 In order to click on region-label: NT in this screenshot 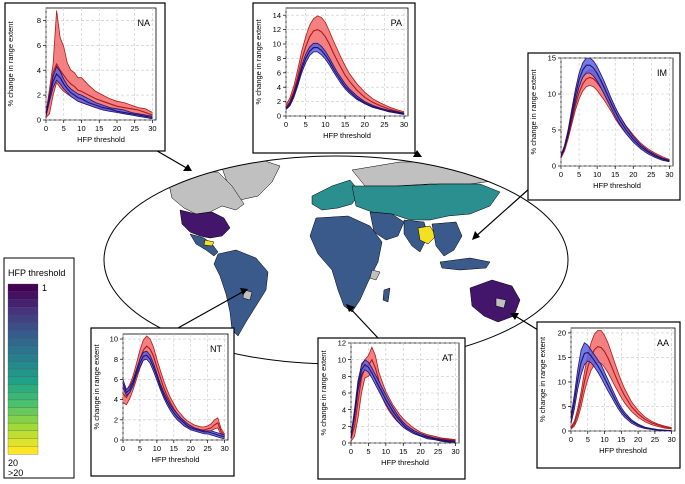, I will do `click(216, 349)`.